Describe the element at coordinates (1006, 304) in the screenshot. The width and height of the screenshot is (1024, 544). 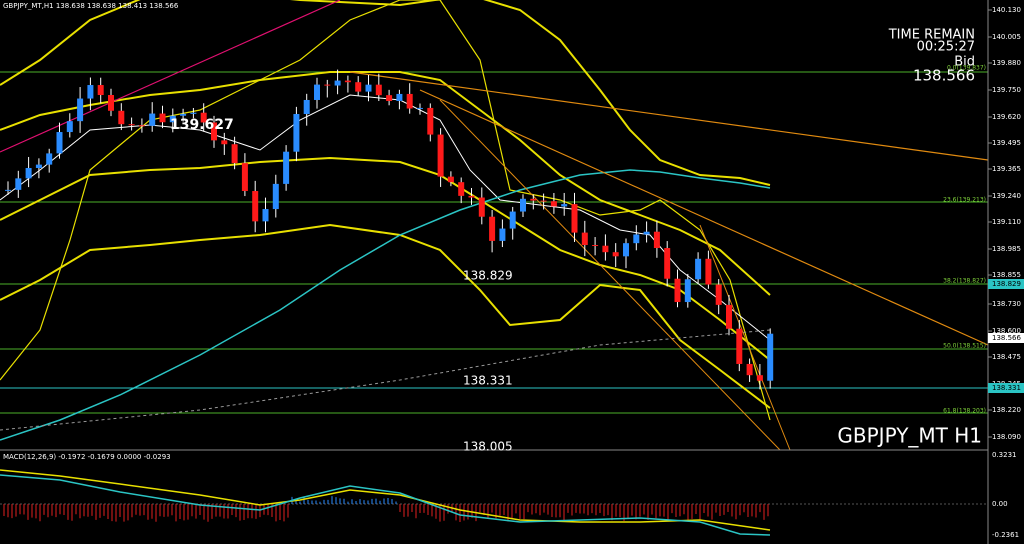
I see `price-axis-label: 138.730` at that location.